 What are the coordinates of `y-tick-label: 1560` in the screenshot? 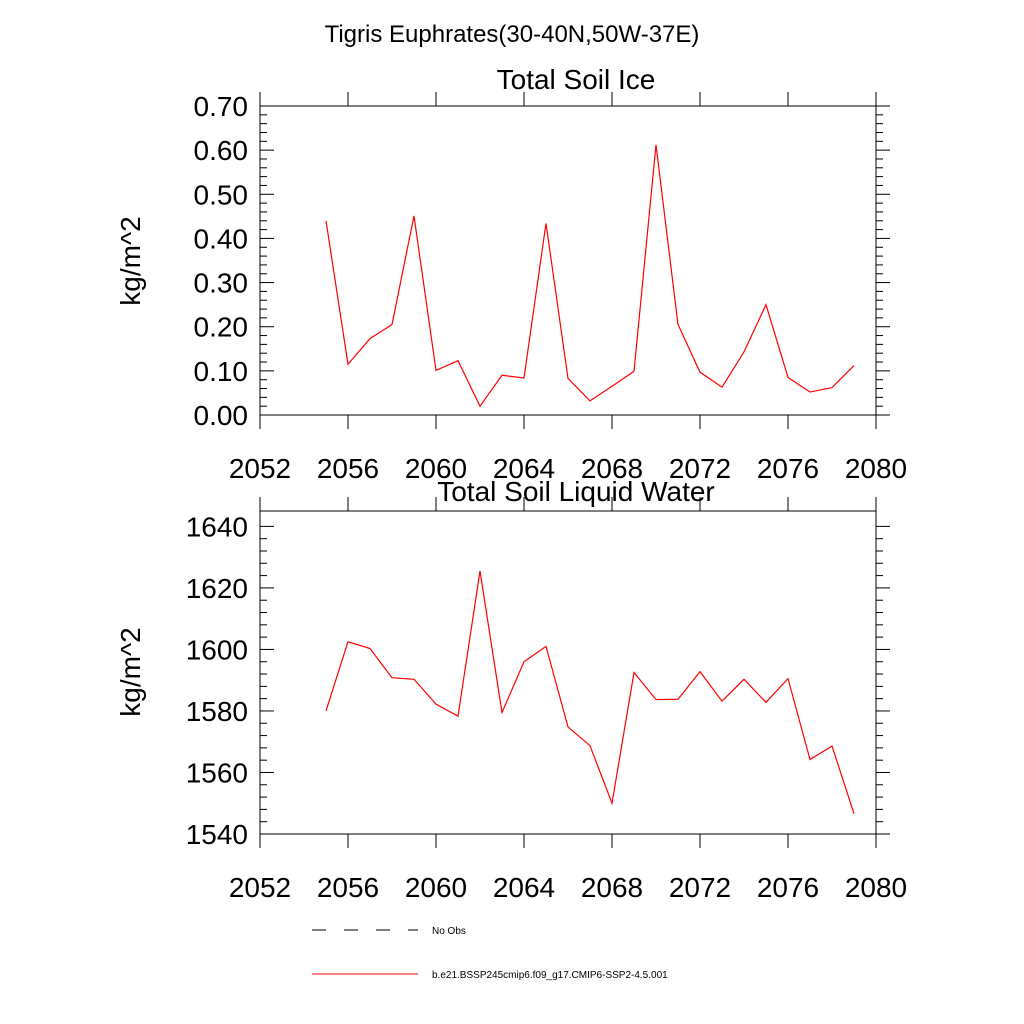 It's located at (217, 772).